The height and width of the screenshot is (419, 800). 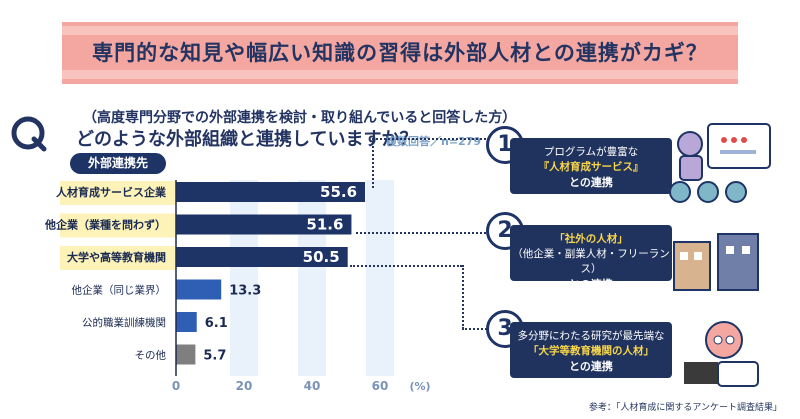 I want to click on x-unit-label: (%), so click(x=419, y=386).